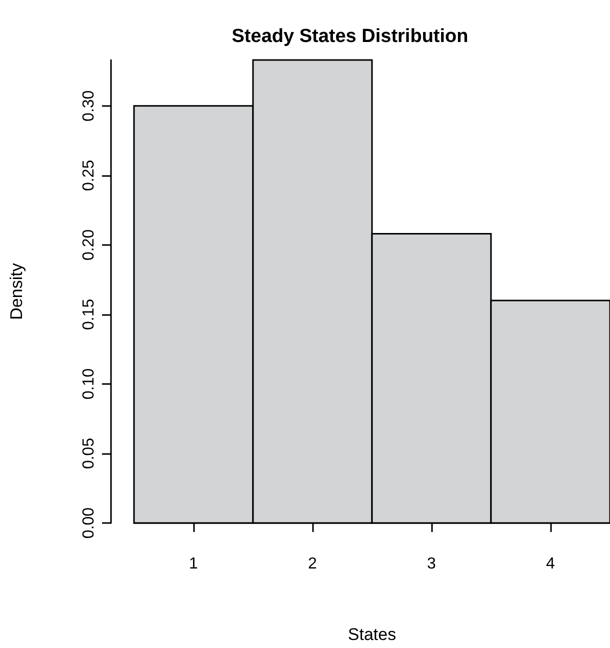 This screenshot has width=610, height=648. Describe the element at coordinates (193, 564) in the screenshot. I see `x-tick-label: 1` at that location.